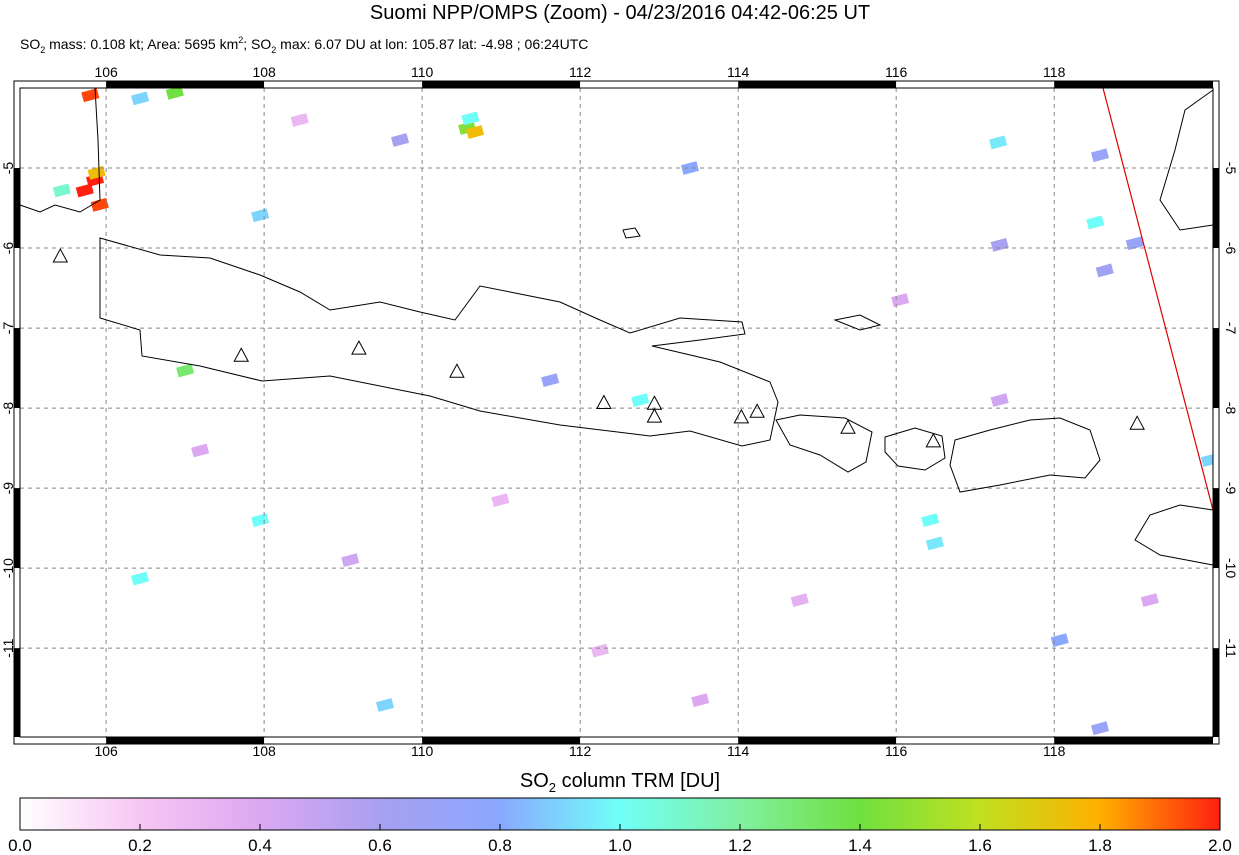 The image size is (1239, 855). I want to click on colorbar-label: SO2 column TRM [DU], so click(620, 782).